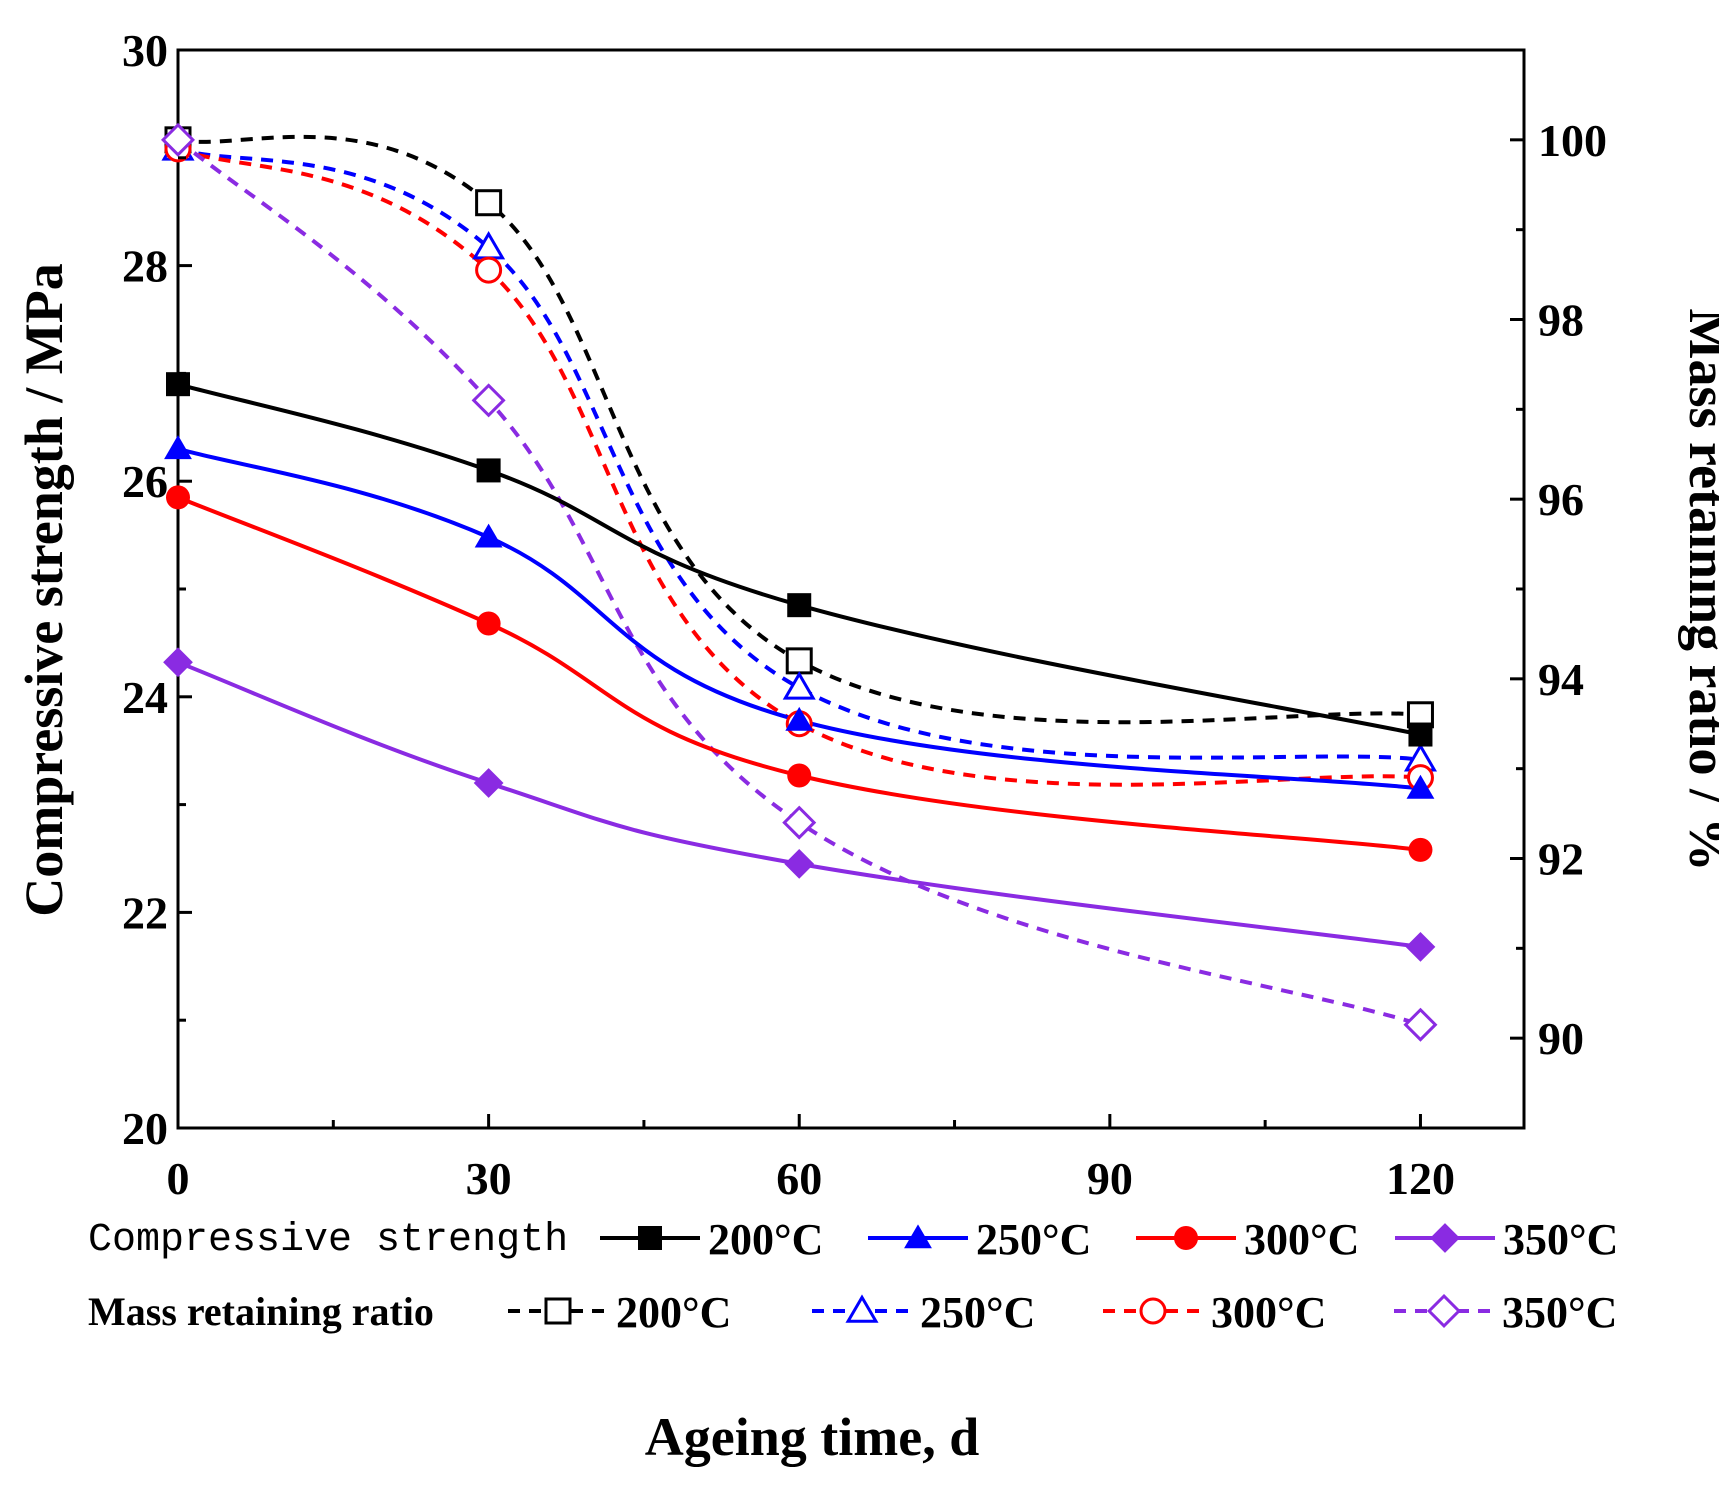 This screenshot has height=1486, width=1719. I want to click on legend-label-compressive-300: 300°C, so click(1301, 1239).